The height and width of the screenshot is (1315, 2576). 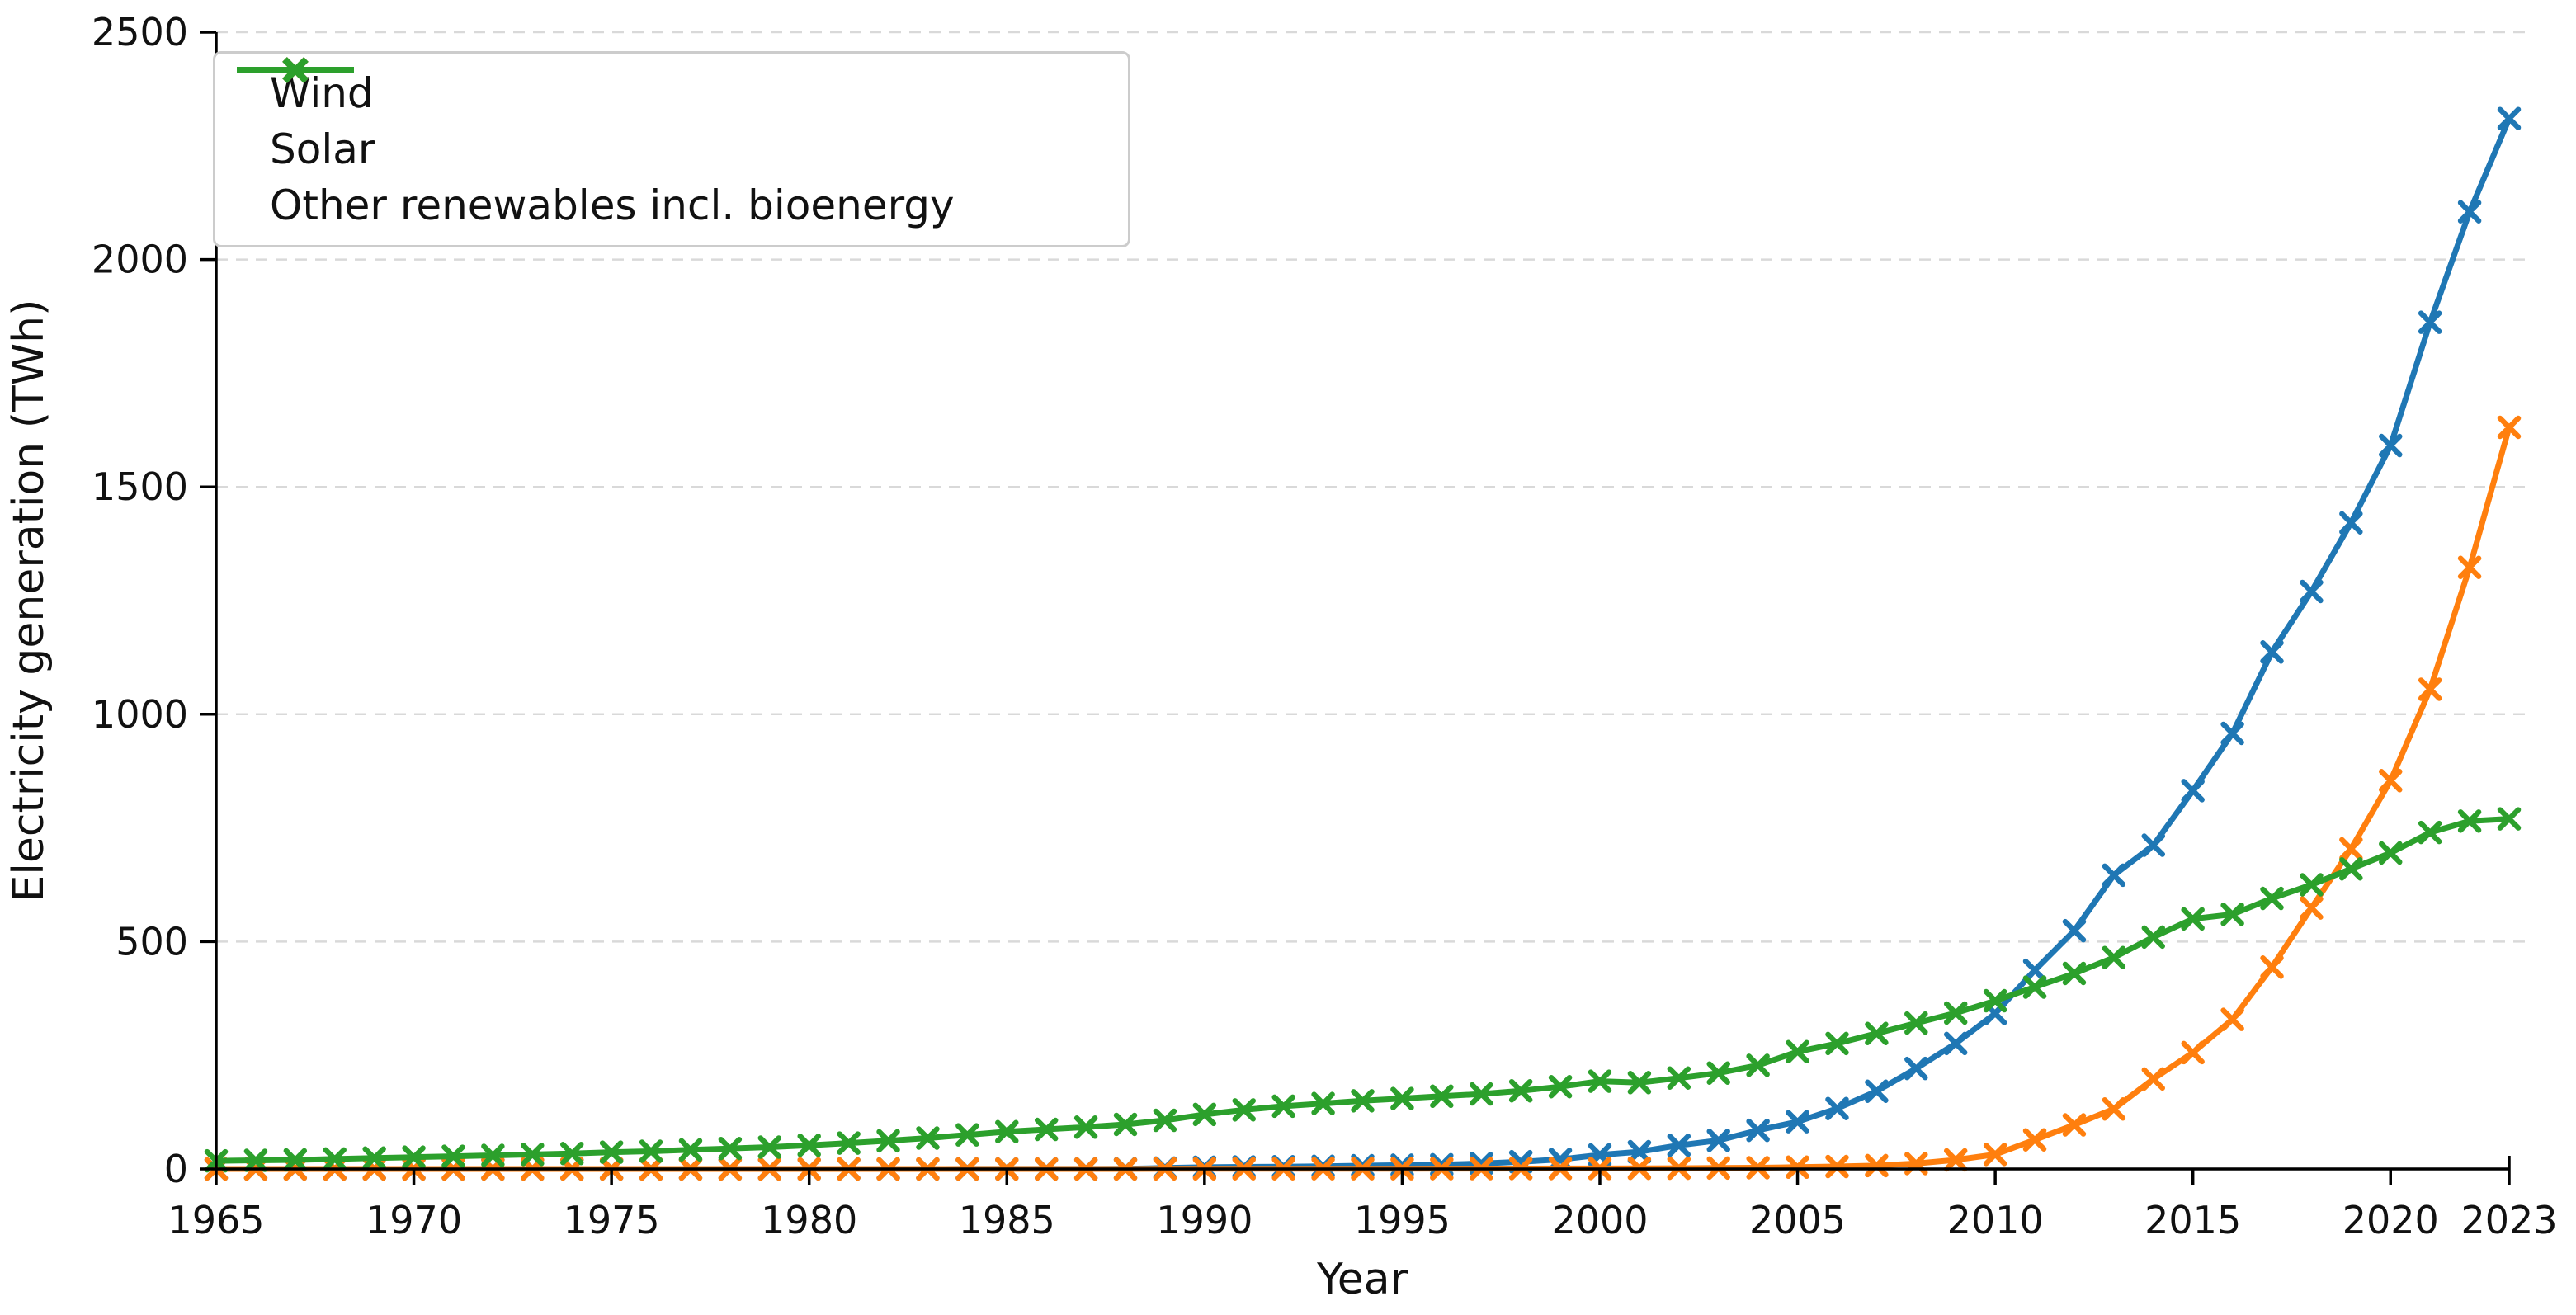 I want to click on x-tick-label: 2023, so click(x=2508, y=1220).